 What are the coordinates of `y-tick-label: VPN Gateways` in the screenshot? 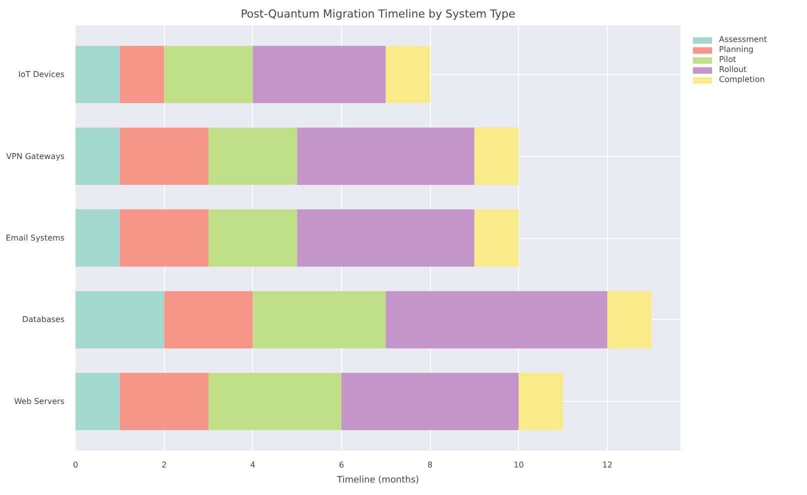 It's located at (35, 156).